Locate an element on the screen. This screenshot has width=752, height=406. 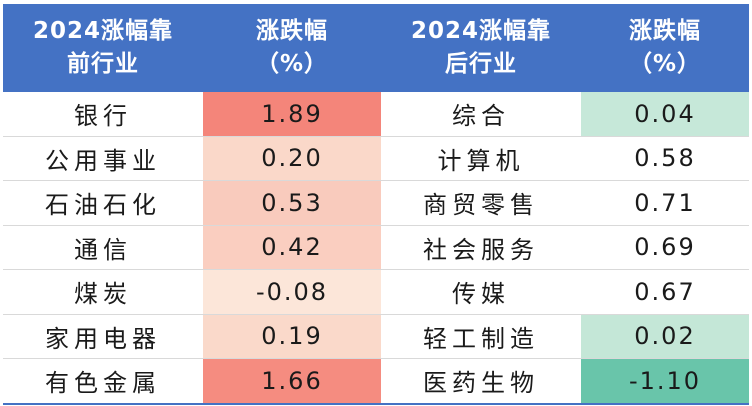
bottom-industry-name: 社会服务 is located at coordinates (481, 247).